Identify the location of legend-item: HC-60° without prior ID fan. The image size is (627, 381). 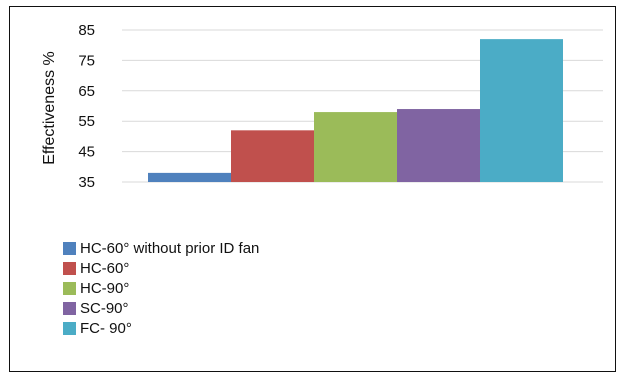
(161, 248).